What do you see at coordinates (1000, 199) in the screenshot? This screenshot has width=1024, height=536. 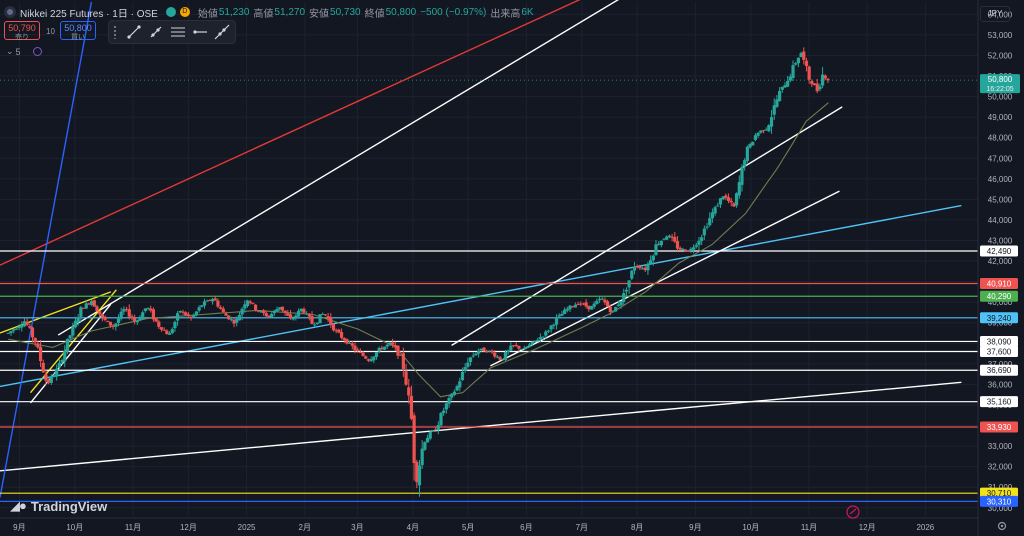 I see `price-tick-label: 45,000` at bounding box center [1000, 199].